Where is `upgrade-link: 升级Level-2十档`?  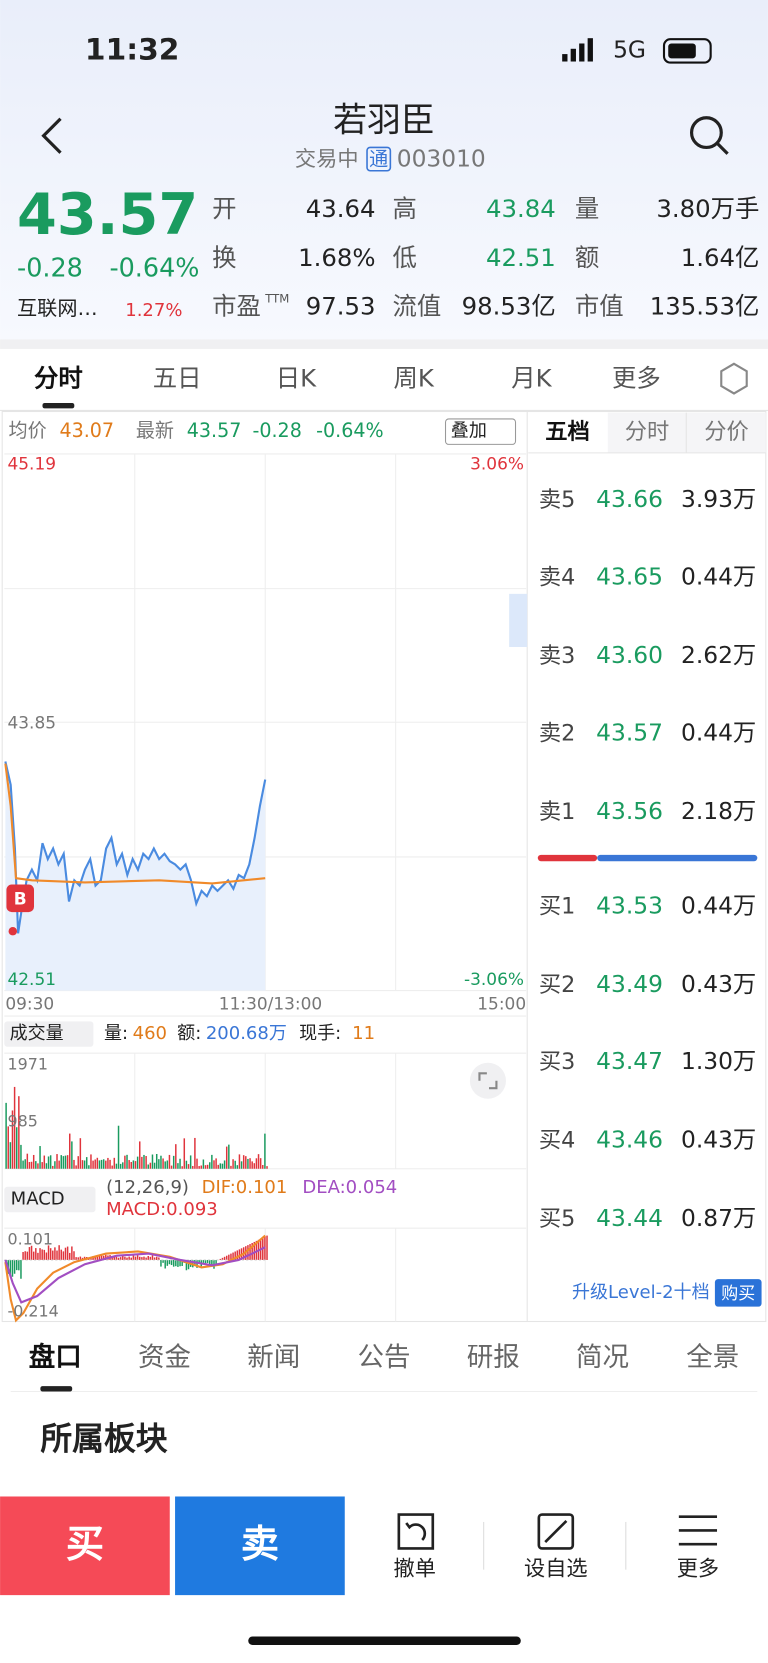
upgrade-link: 升级Level-2十档 is located at coordinates (641, 1292).